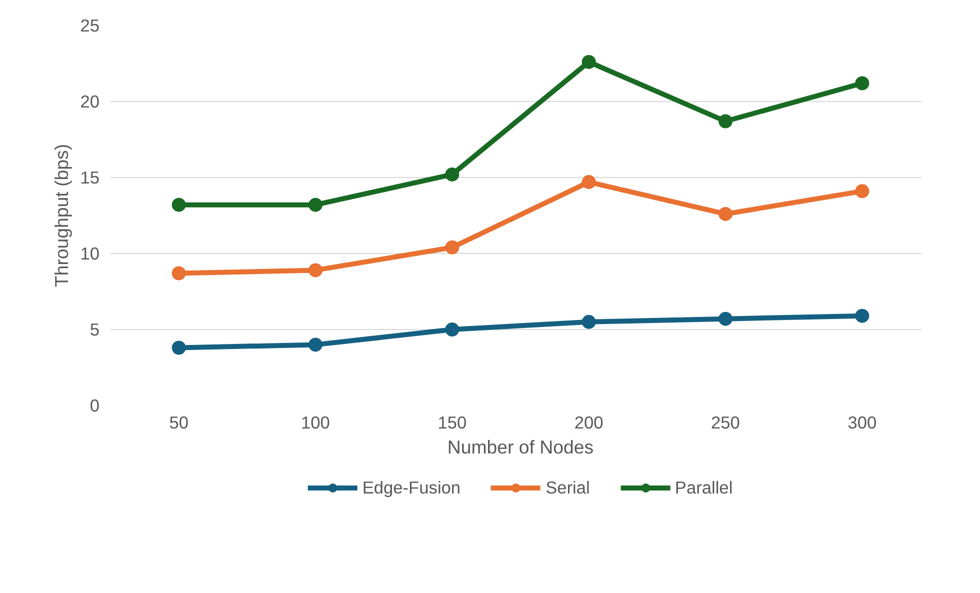  What do you see at coordinates (725, 422) in the screenshot?
I see `x-tick-label: 250` at bounding box center [725, 422].